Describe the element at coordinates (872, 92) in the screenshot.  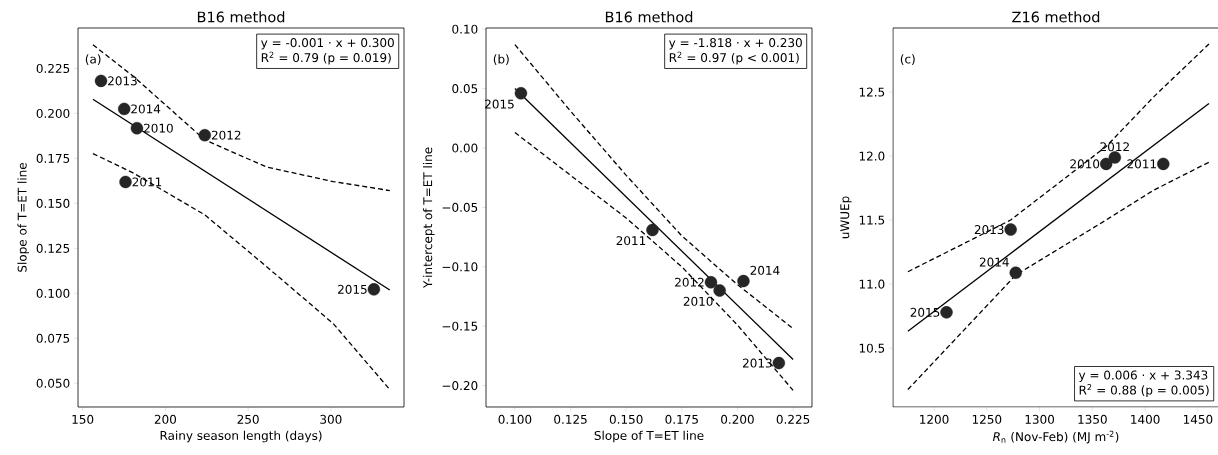
I see `y-tick-label: 12.5` at that location.